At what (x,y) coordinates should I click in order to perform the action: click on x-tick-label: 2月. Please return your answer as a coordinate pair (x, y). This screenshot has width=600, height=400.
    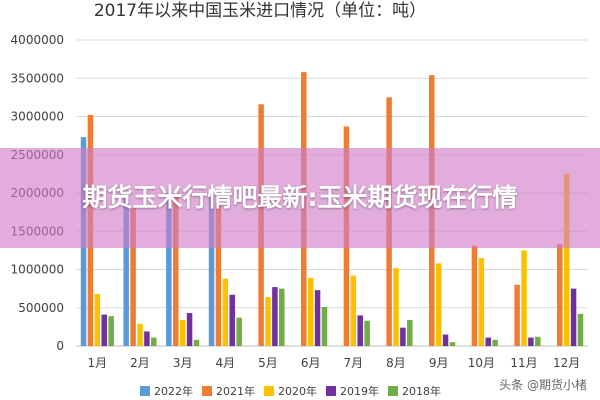
    Looking at the image, I should click on (140, 363).